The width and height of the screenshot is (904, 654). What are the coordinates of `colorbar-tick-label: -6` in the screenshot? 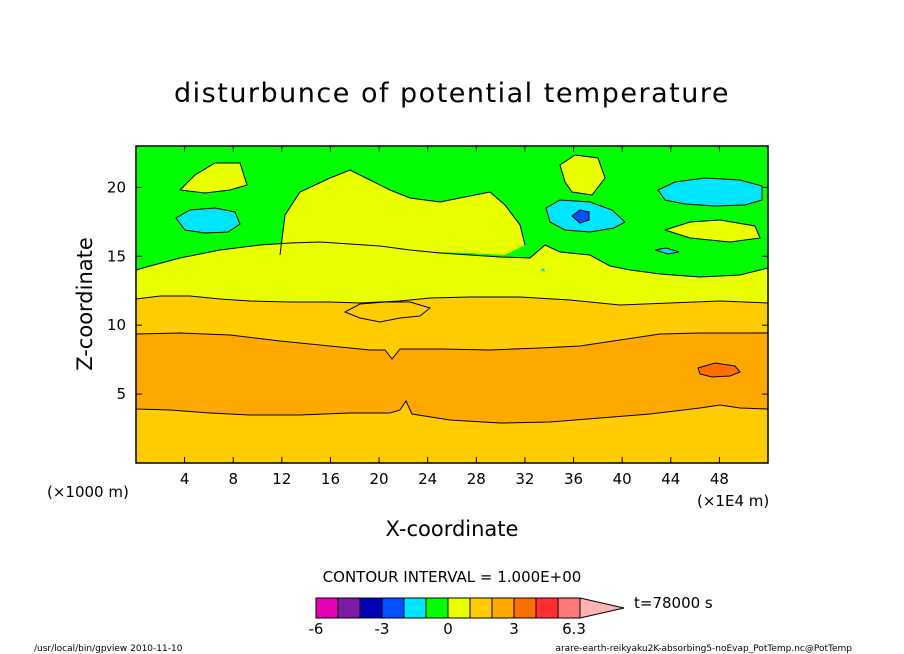 It's located at (316, 629).